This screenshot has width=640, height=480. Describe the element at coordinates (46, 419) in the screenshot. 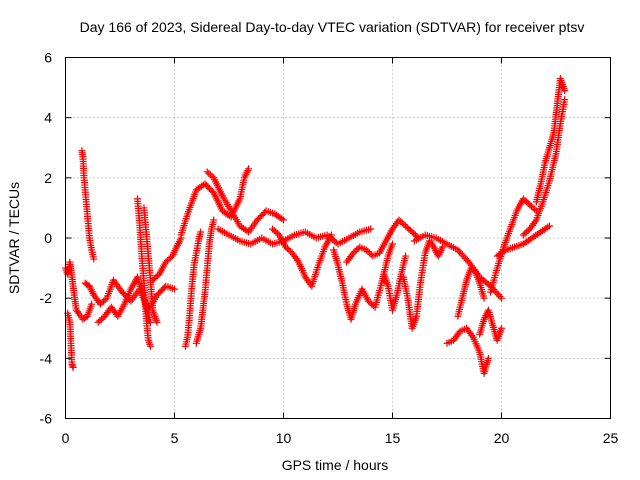

I see `y-tick-label: -6` at that location.